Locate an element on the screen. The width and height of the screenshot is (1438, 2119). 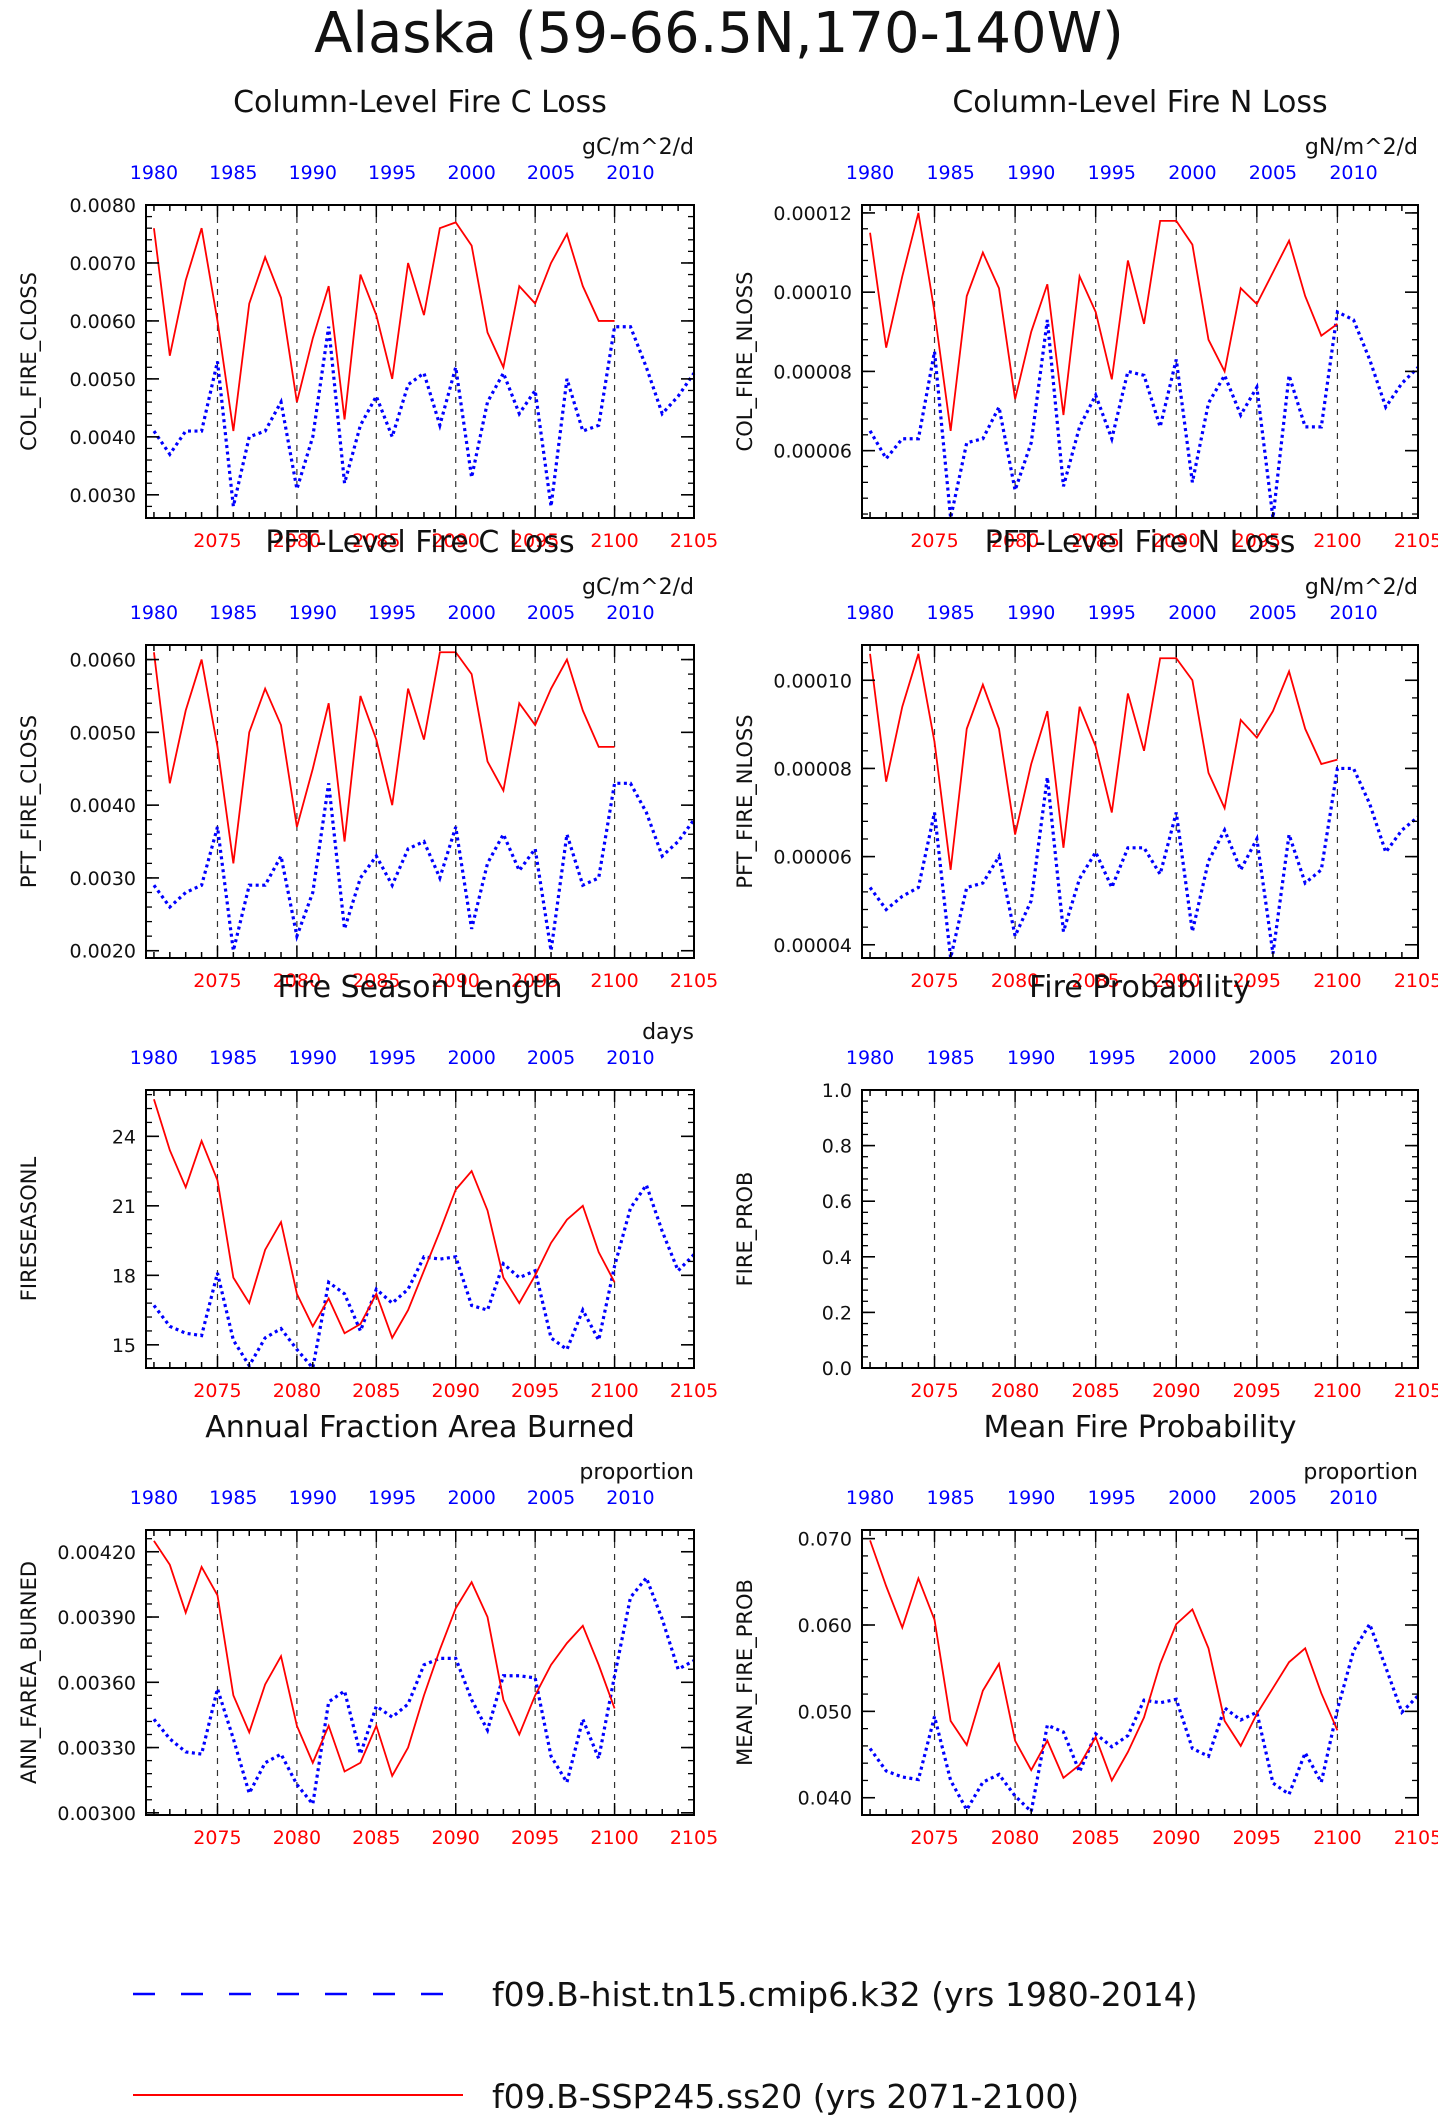
chart-title: Column-Level Fire N Loss is located at coordinates (1139, 102).